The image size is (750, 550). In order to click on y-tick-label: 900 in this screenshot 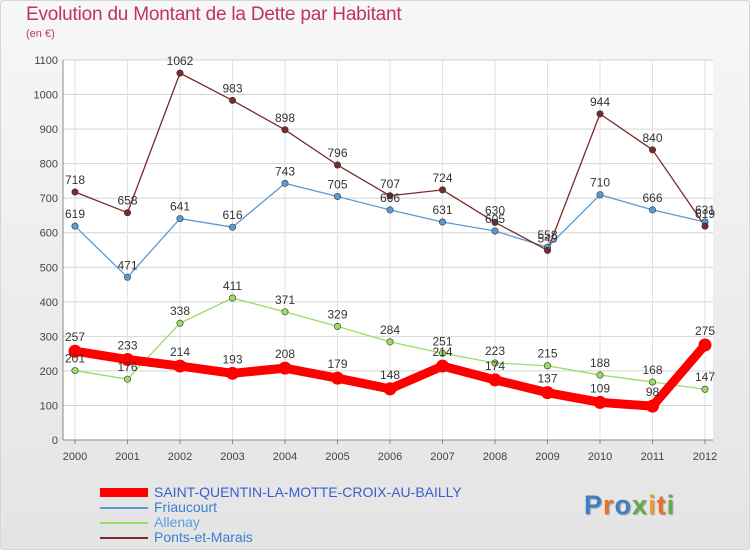, I will do `click(49, 130)`.